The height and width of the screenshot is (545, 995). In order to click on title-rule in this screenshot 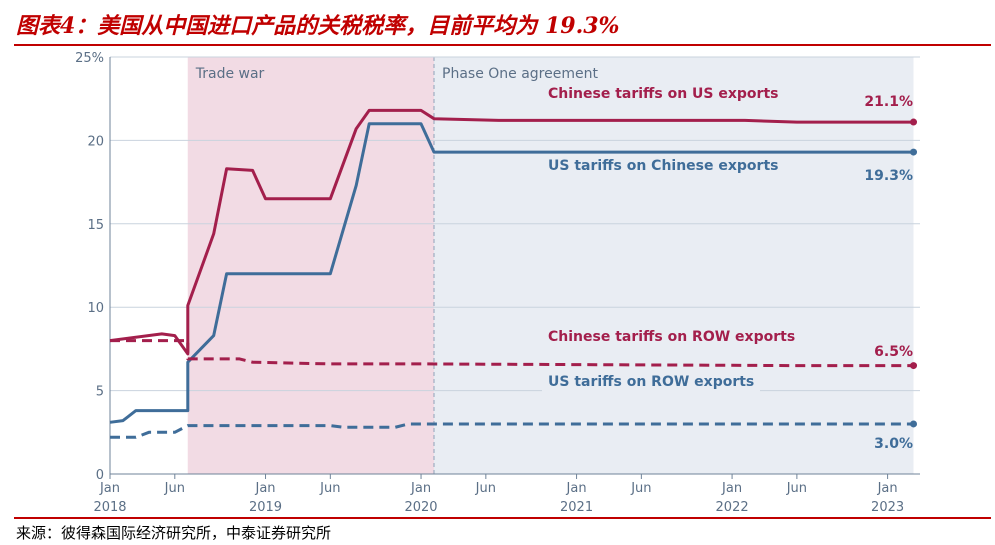, I will do `click(502, 45)`.